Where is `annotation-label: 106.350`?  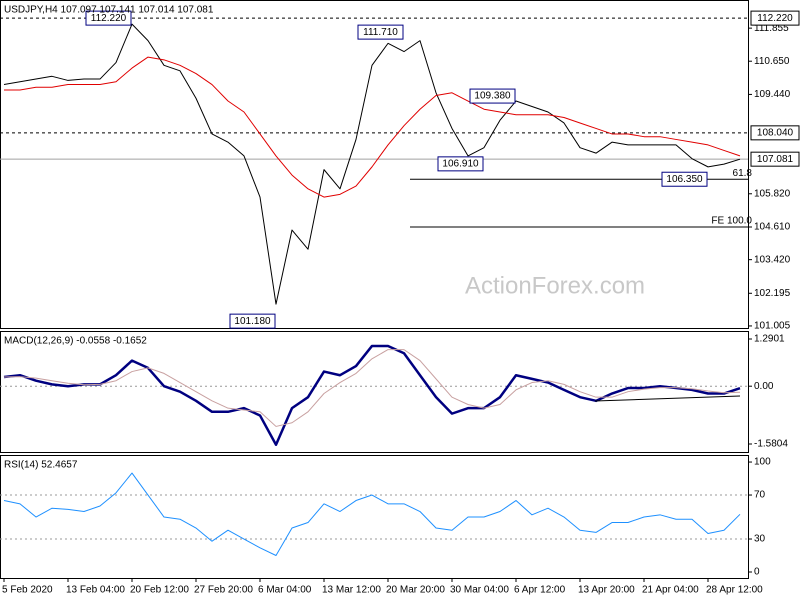 annotation-label: 106.350 is located at coordinates (684, 179).